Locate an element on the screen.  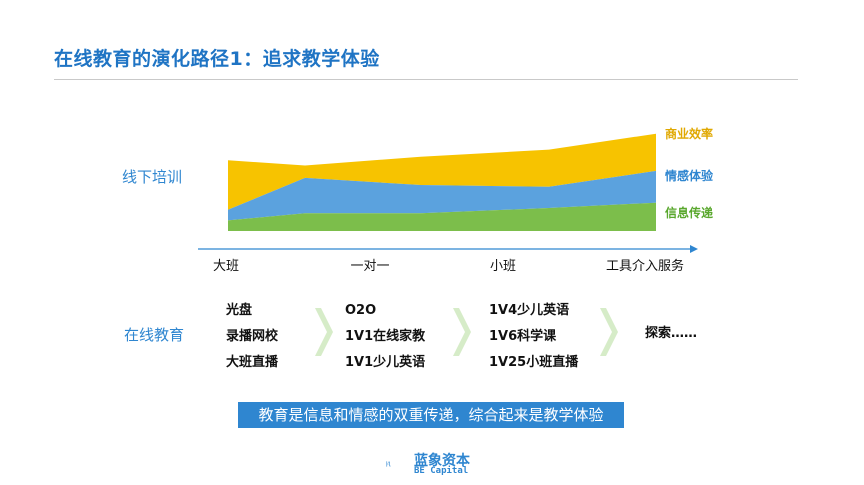
be-capital-logo-icon is located at coordinates (388, 464).